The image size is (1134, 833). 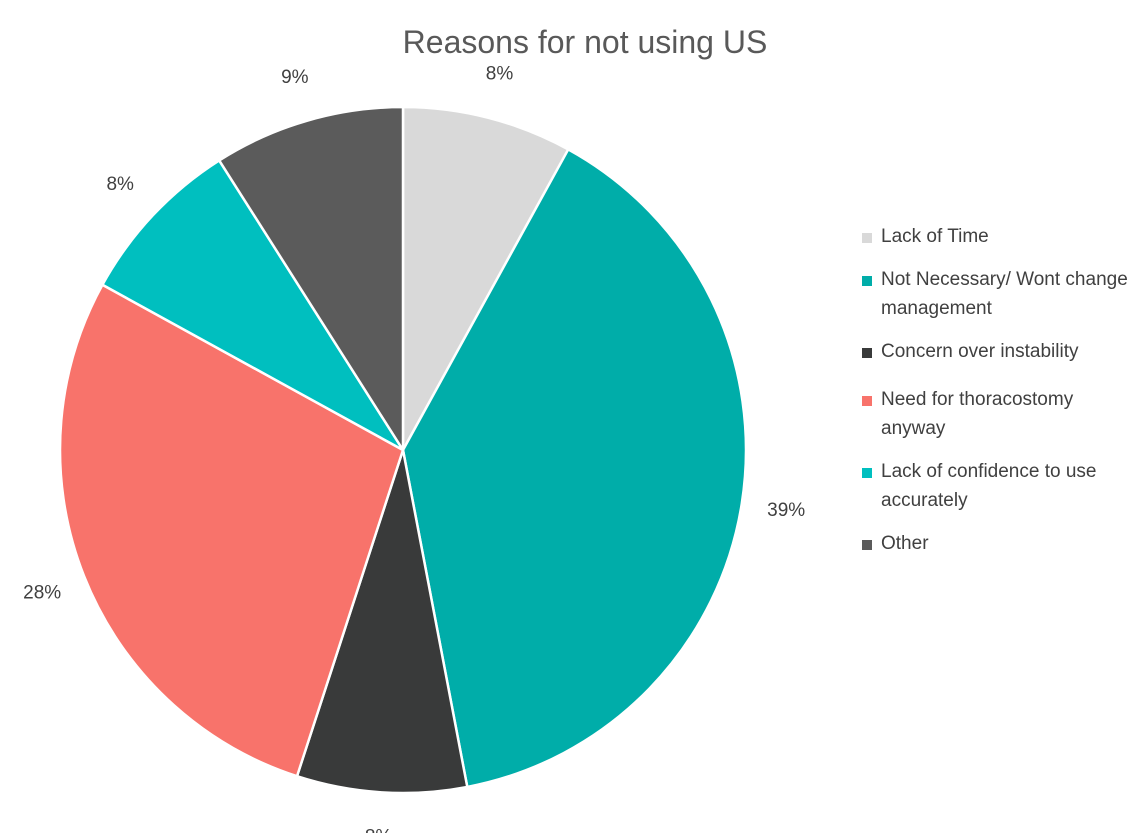 I want to click on legend-item-concern-over-instability: Concern over instability, so click(x=996, y=351).